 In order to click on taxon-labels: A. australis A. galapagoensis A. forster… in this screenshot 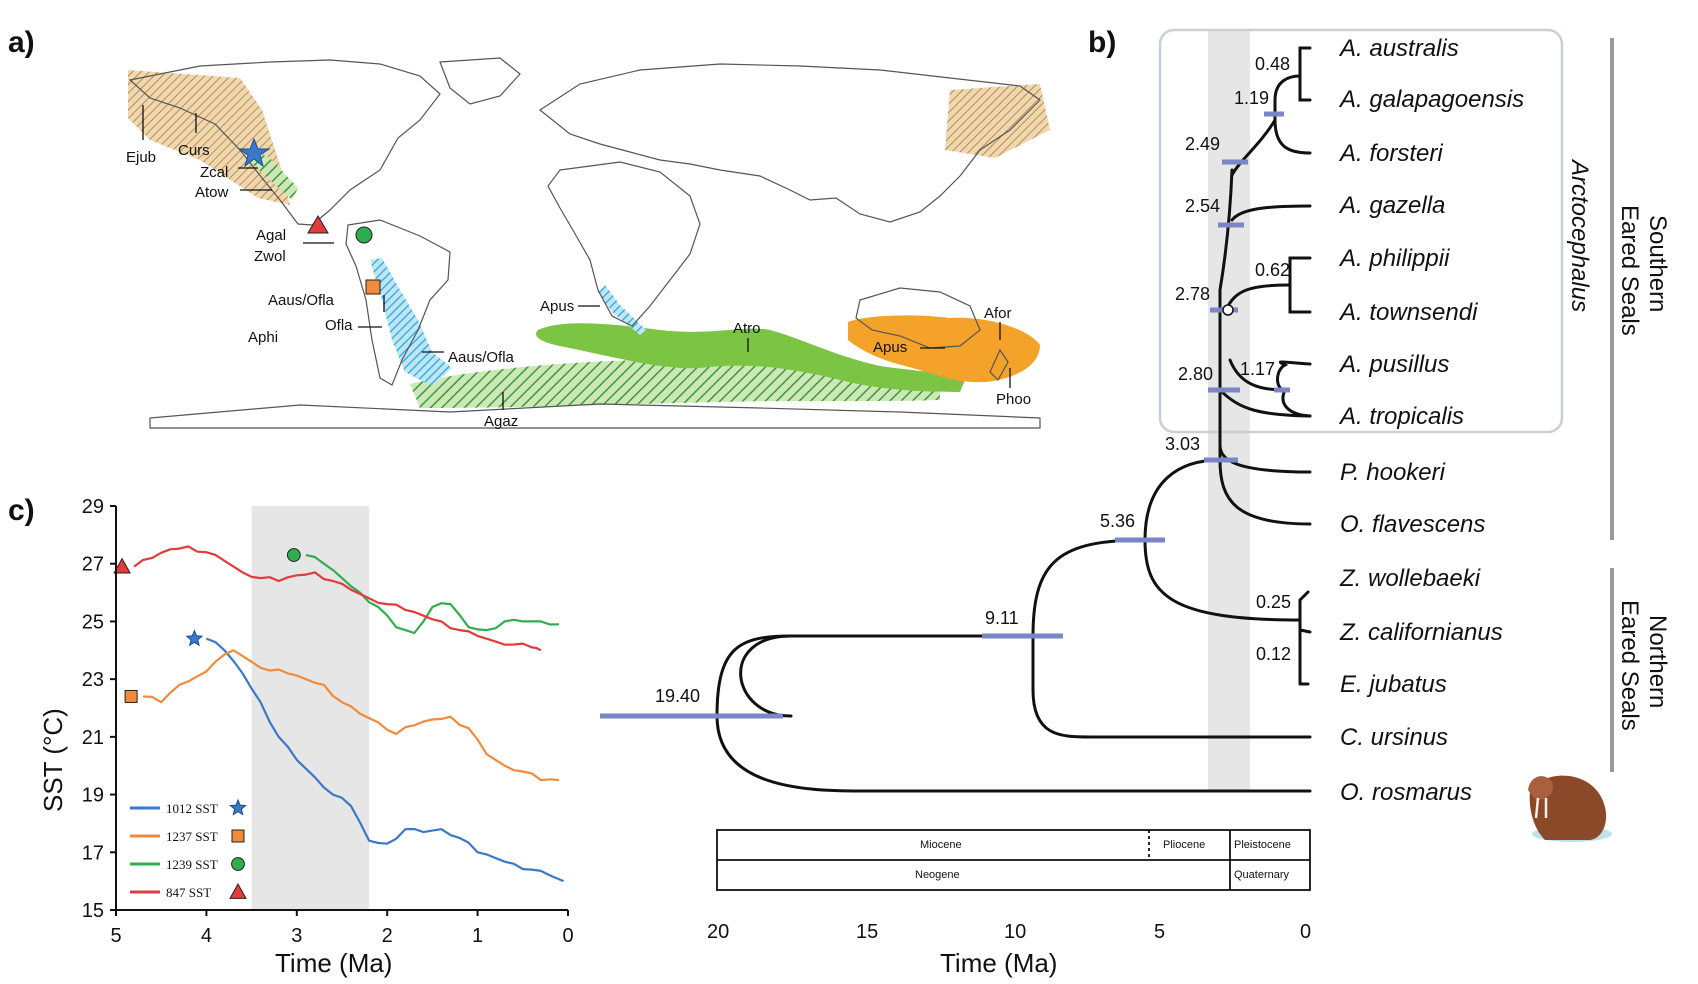, I will do `click(1431, 420)`.